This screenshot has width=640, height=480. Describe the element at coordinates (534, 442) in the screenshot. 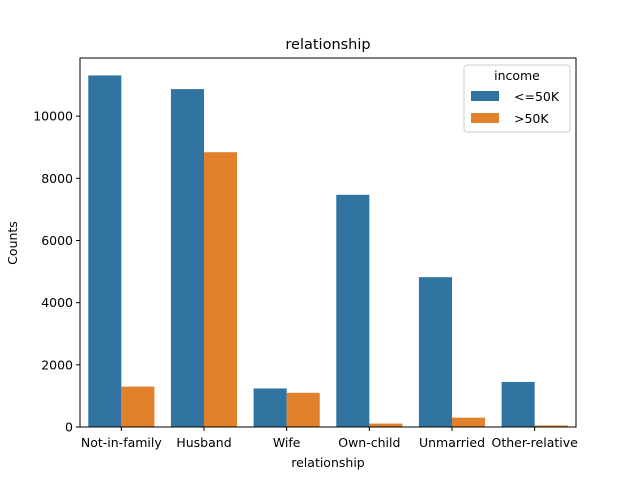

I see `x-tick-label-other-relative: Other-relative` at that location.